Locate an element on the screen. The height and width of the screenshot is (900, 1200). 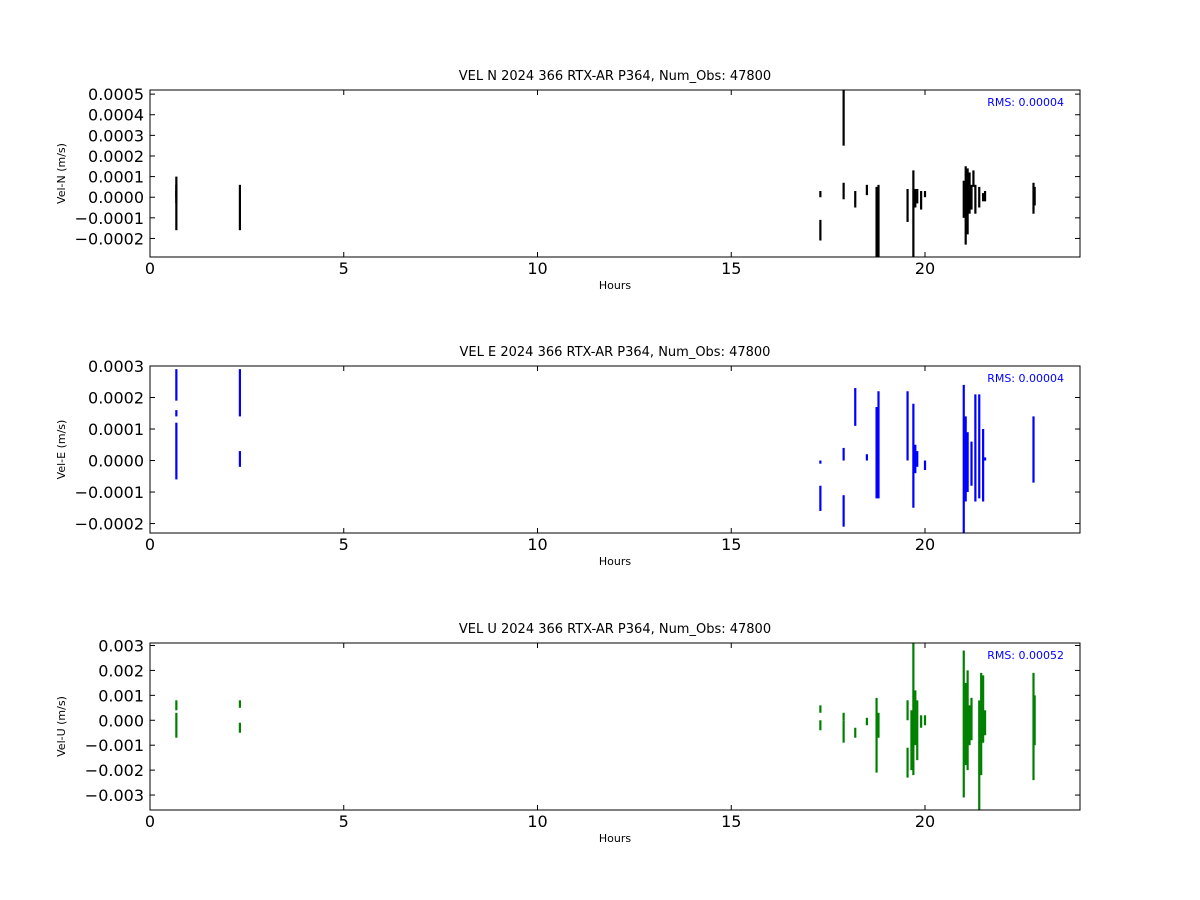
y-tick-label: 0.0004 is located at coordinates (116, 115).